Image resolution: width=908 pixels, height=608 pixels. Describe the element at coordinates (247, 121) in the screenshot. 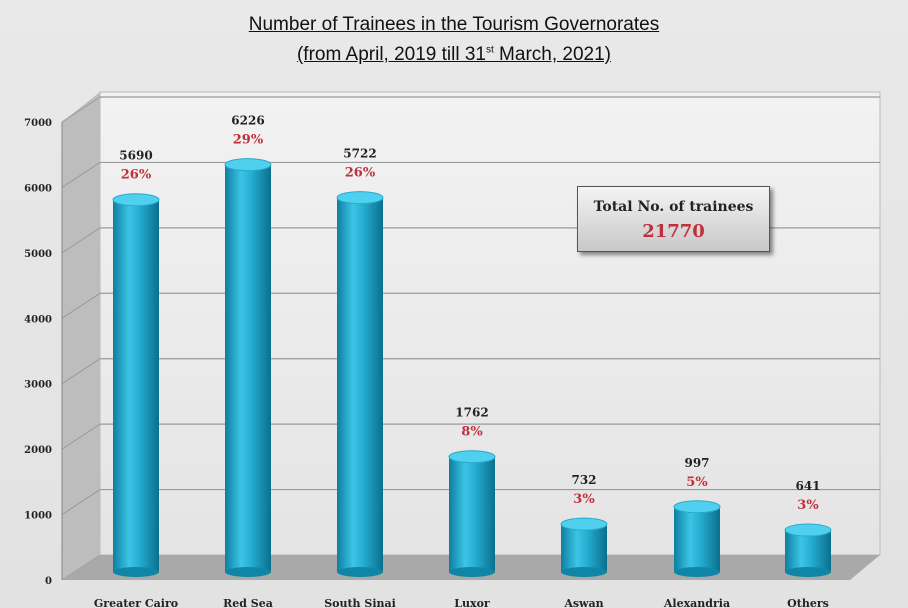

I see `value-label: 6226` at that location.